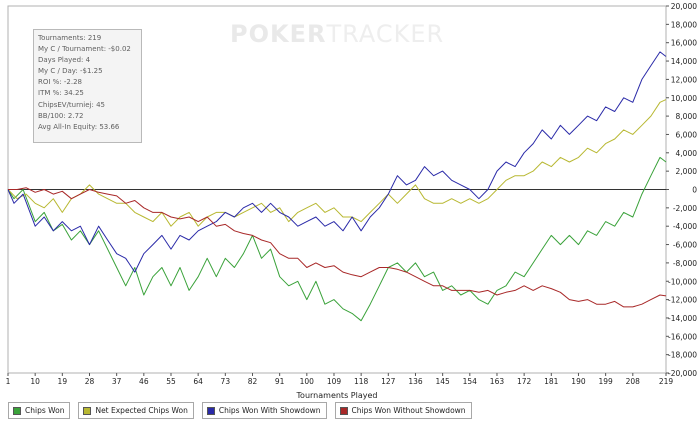  I want to click on x-tick-label: 181, so click(551, 381).